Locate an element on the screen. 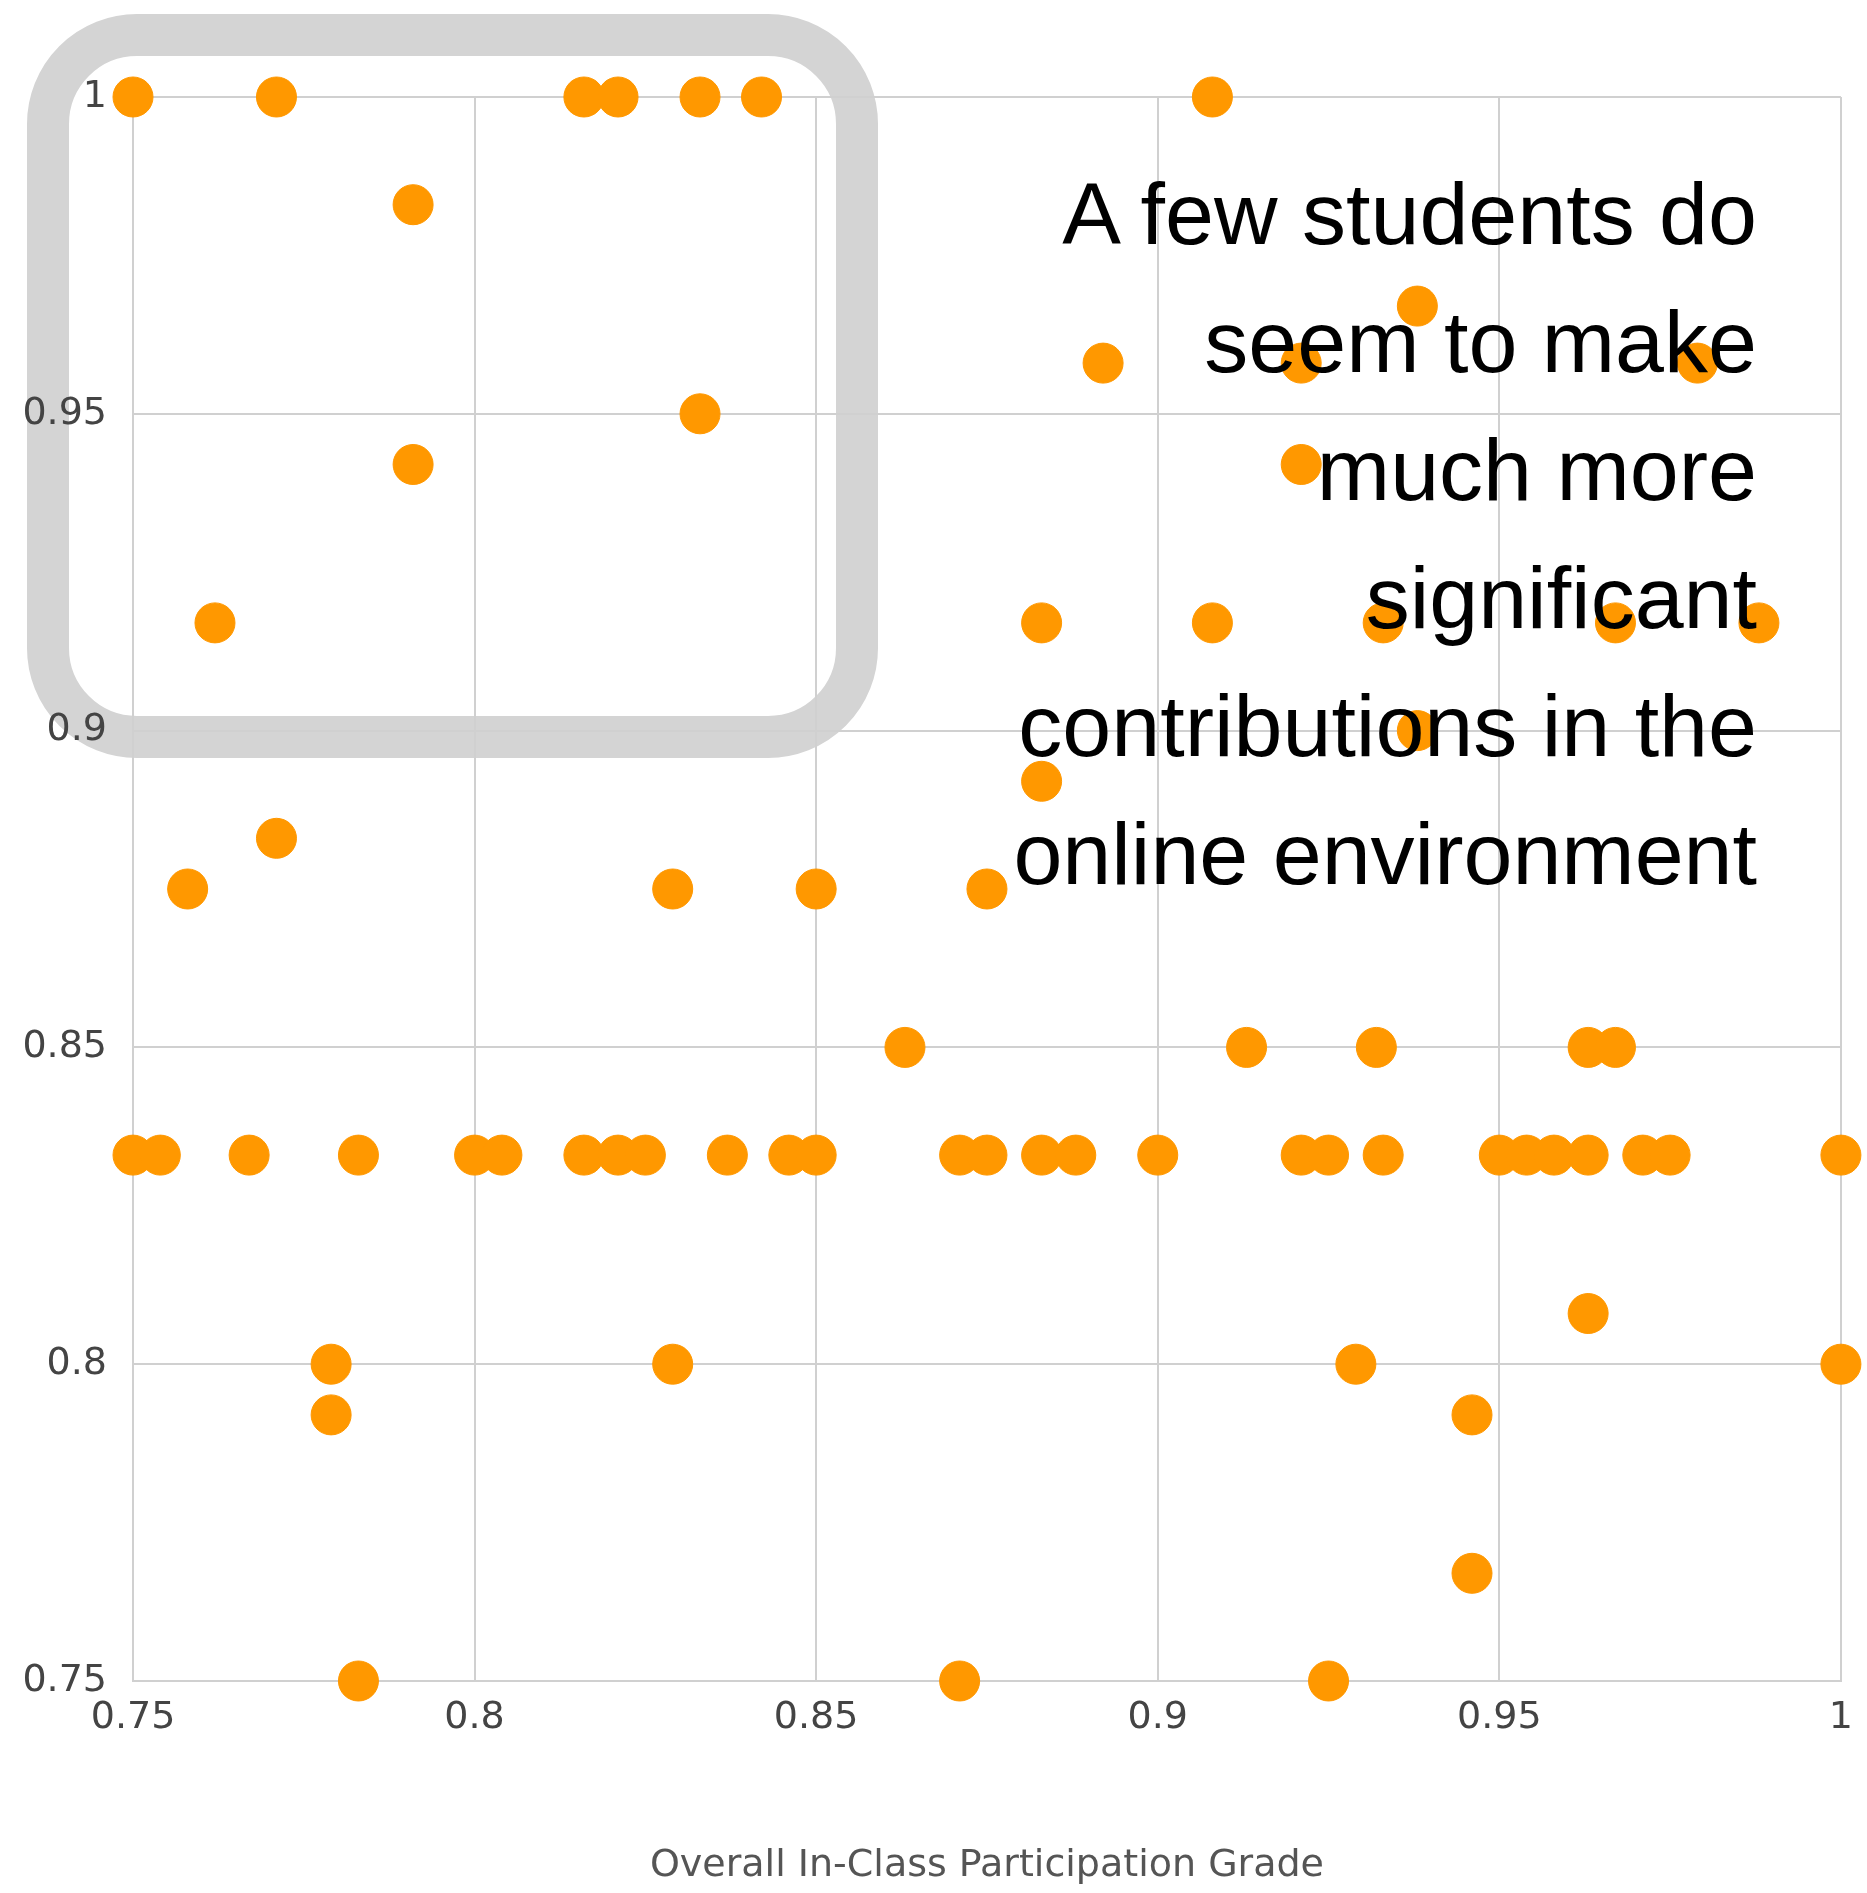  y-tick-label: 0.8 is located at coordinates (76, 1361).